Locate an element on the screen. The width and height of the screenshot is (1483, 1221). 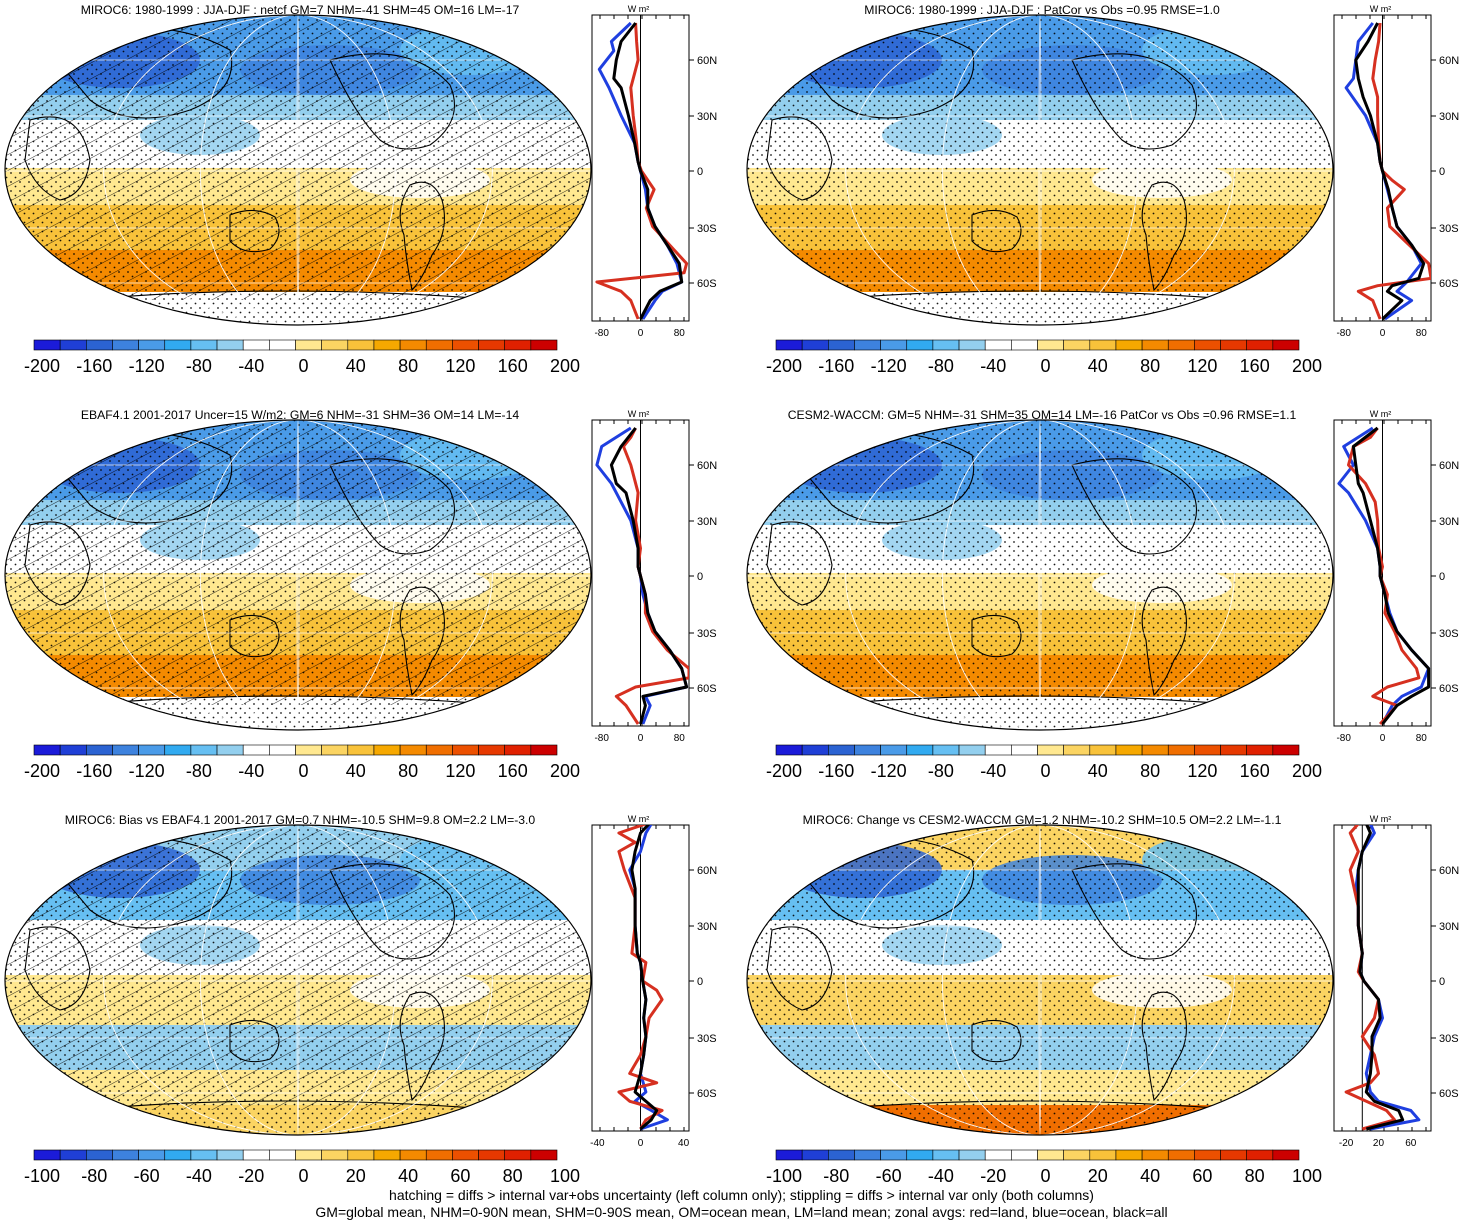
zonal-lines is located at coordinates (643, 978).